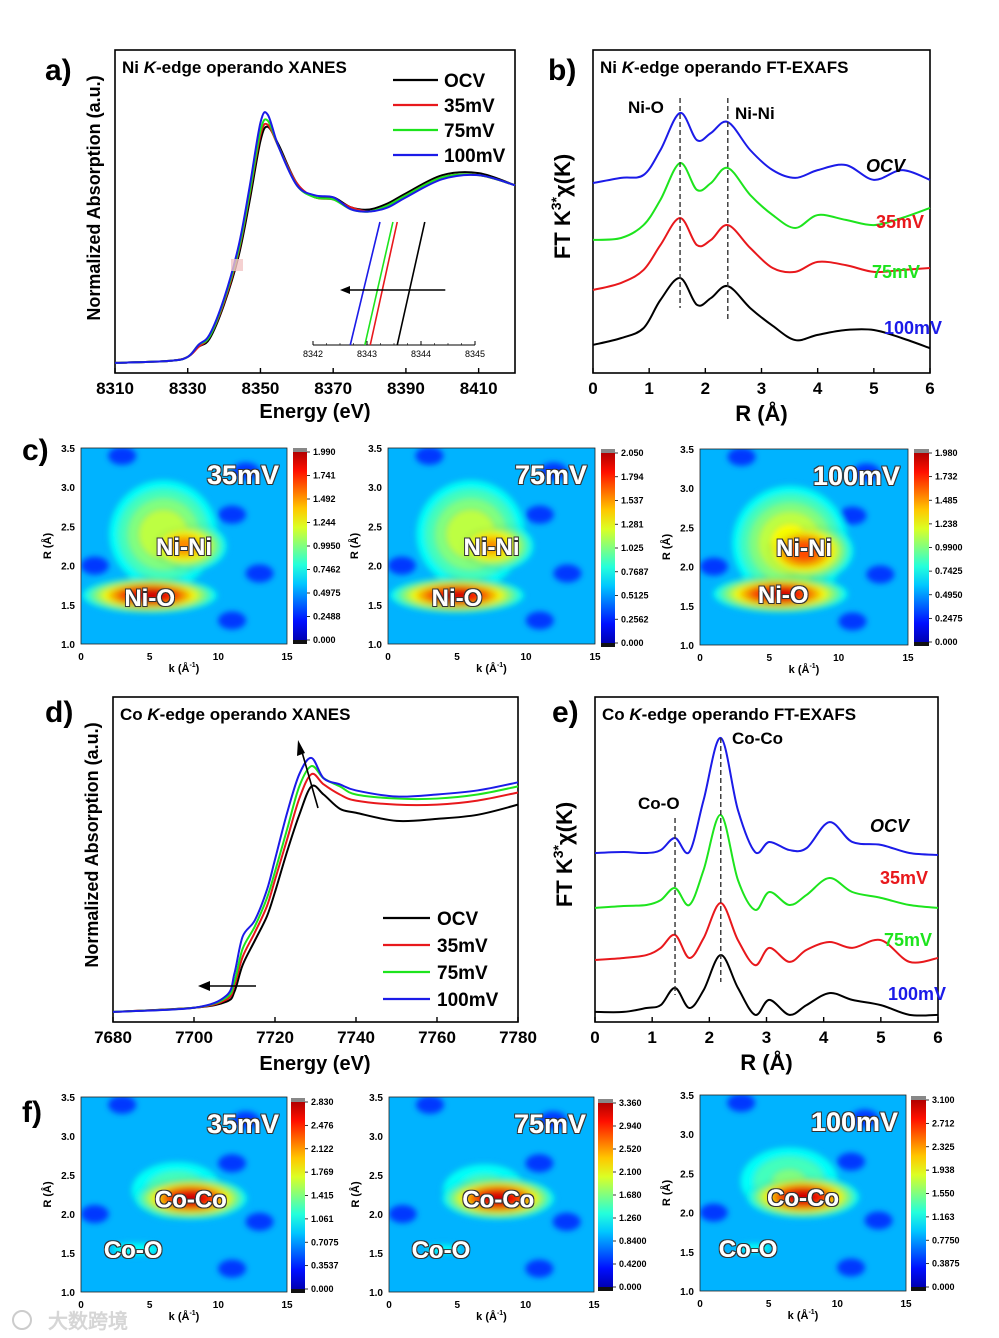  What do you see at coordinates (946, 500) in the screenshot?
I see `colorbar-tick-label: 1.485` at bounding box center [946, 500].